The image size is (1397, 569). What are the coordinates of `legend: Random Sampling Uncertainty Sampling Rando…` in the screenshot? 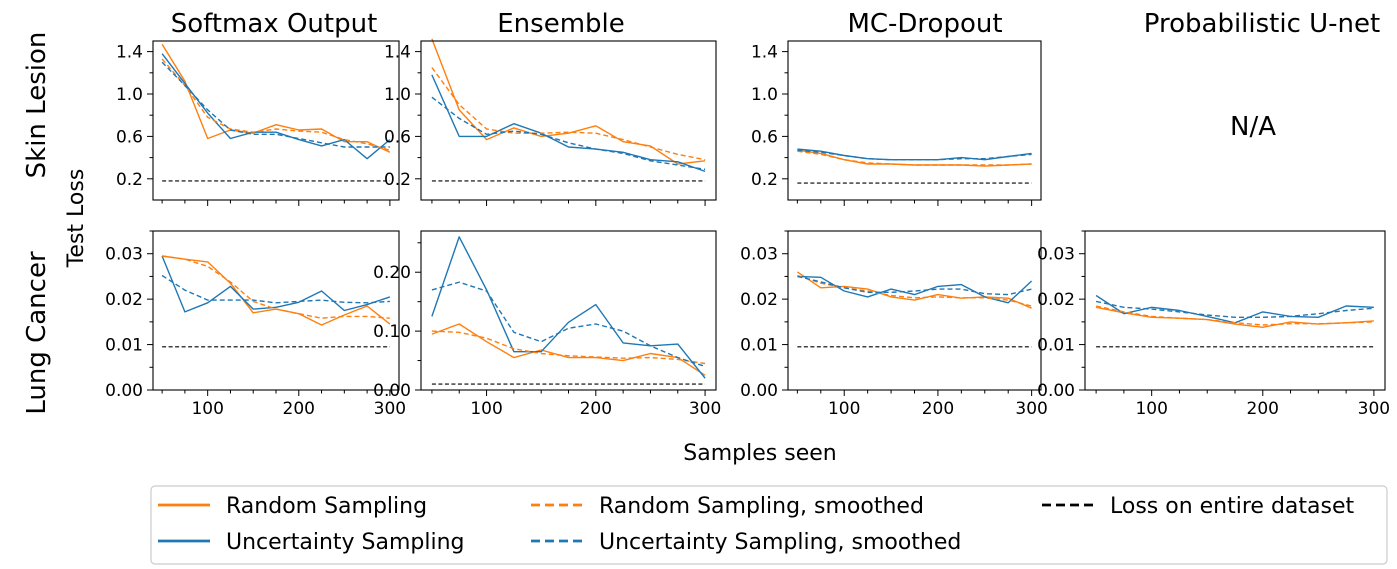 It's located at (769, 525).